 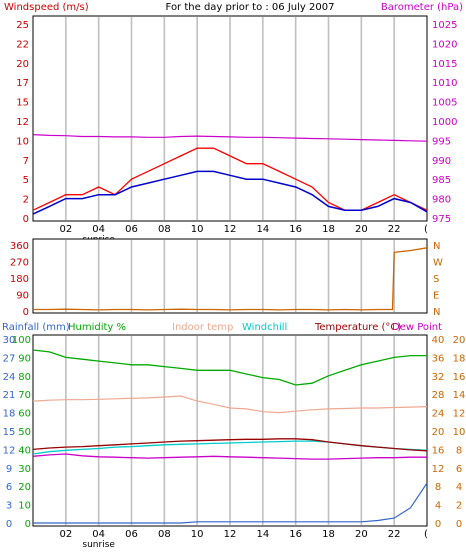 I want to click on dewpoint-tick-label: 16, so click(x=459, y=377).